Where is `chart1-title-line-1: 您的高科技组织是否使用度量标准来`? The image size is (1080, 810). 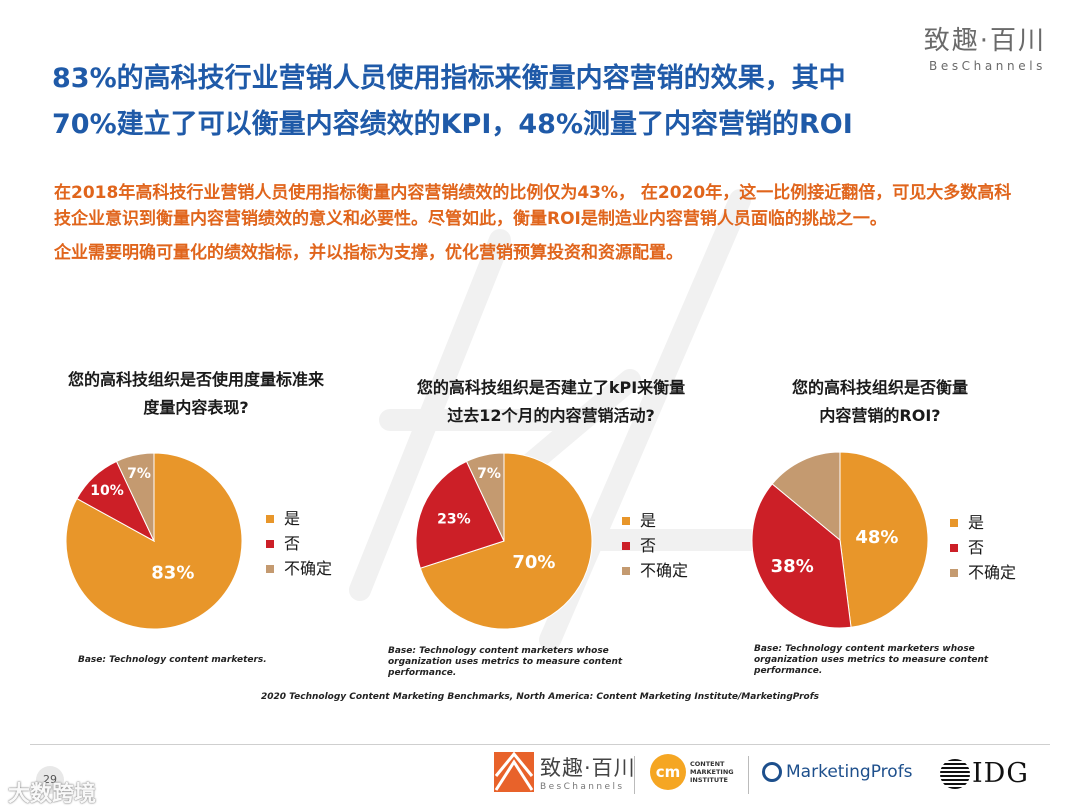 chart1-title-line-1: 您的高科技组织是否使用度量标准来 is located at coordinates (195, 379).